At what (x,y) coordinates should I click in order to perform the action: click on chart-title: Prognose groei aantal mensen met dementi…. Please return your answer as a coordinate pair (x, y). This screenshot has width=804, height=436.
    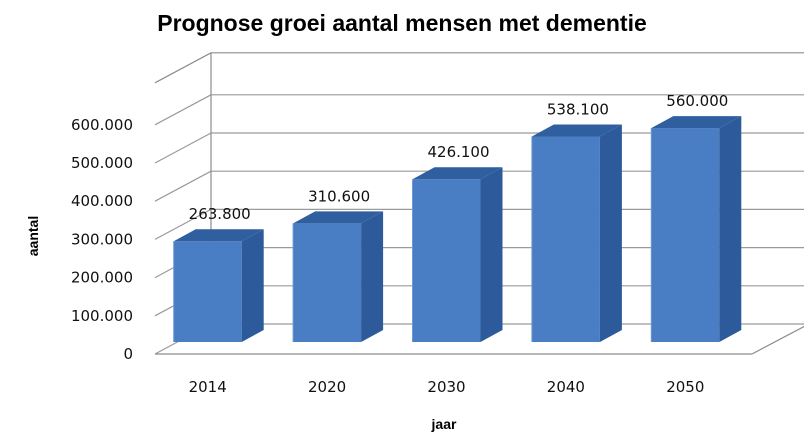
    Looking at the image, I should click on (402, 23).